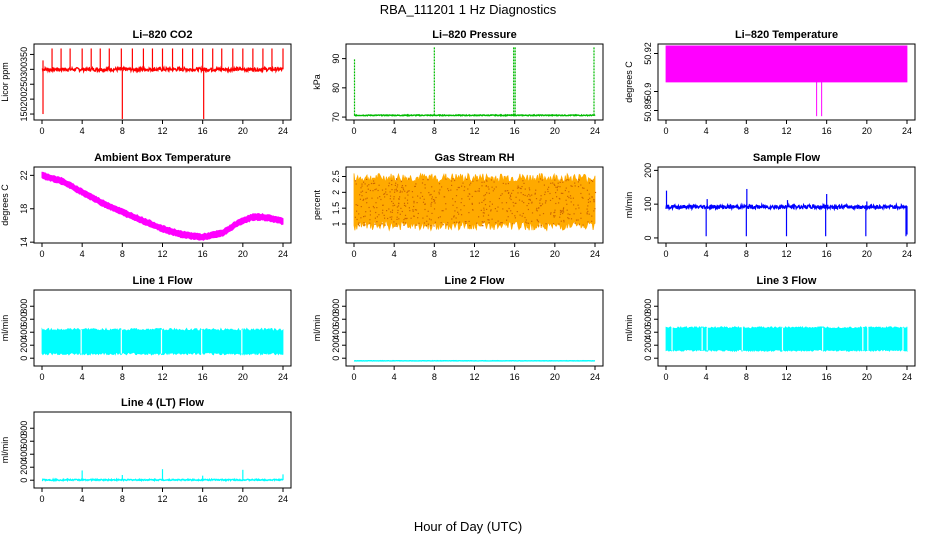 This screenshot has height=540, width=936. I want to click on x-tick-label: 0, so click(665, 254).